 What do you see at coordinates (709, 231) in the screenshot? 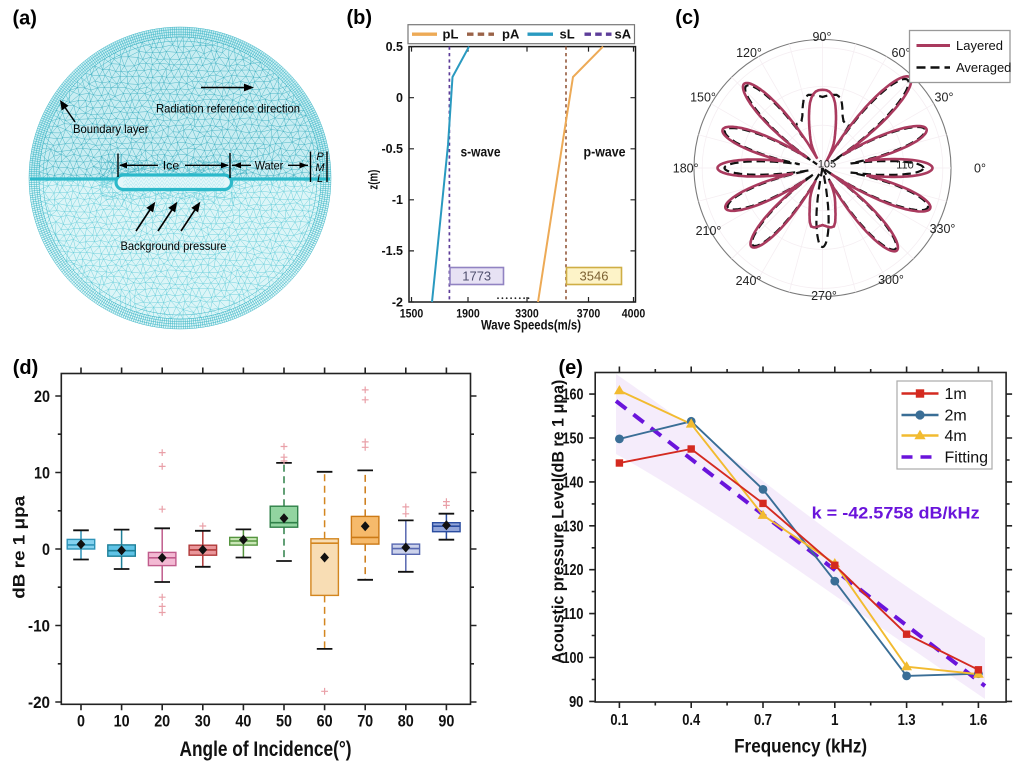
I see `svg-text: 210°` at bounding box center [709, 231].